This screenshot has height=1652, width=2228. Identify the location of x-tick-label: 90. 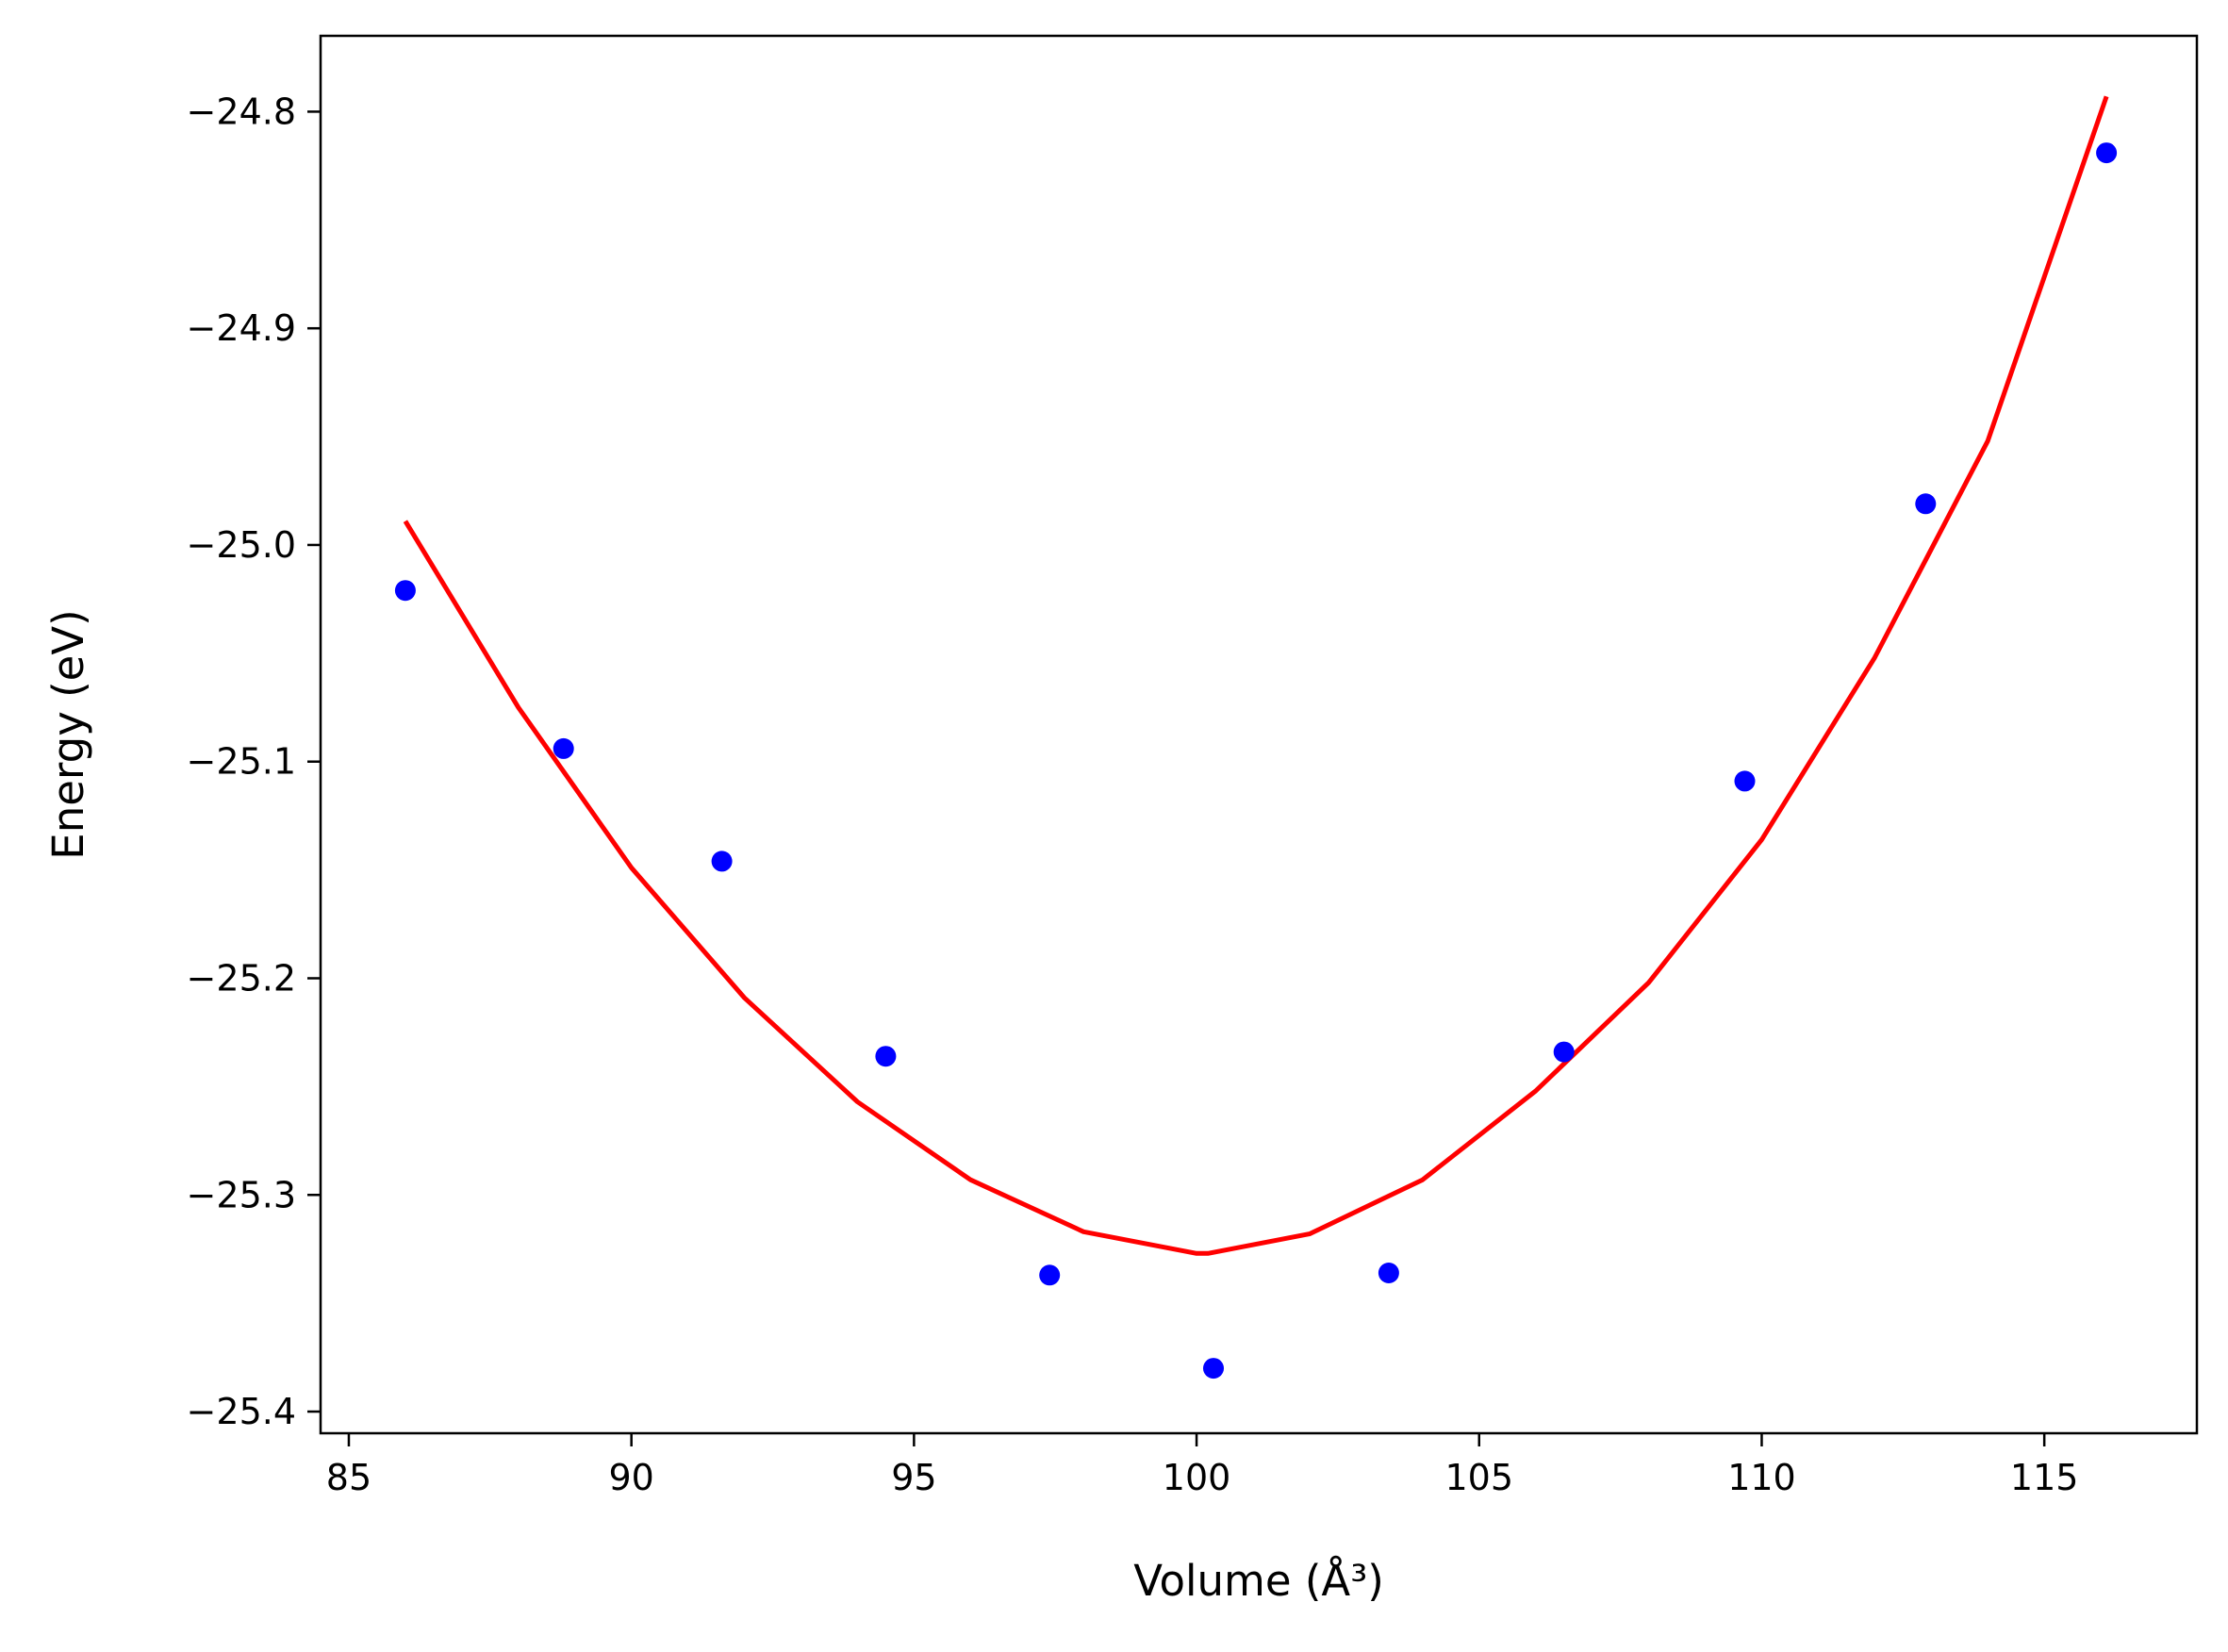
(630, 1477).